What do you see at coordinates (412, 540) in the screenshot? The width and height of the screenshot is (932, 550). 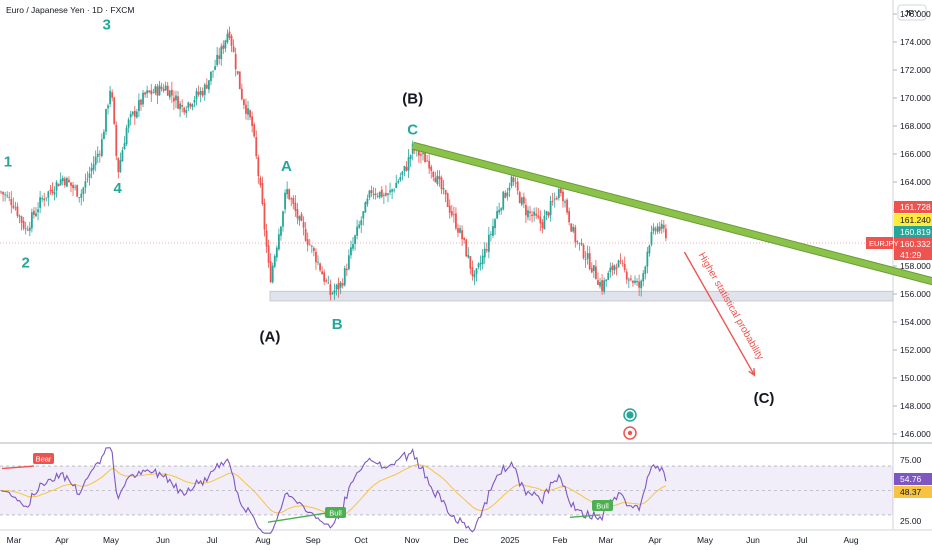 I see `time-axis-label: Nov` at bounding box center [412, 540].